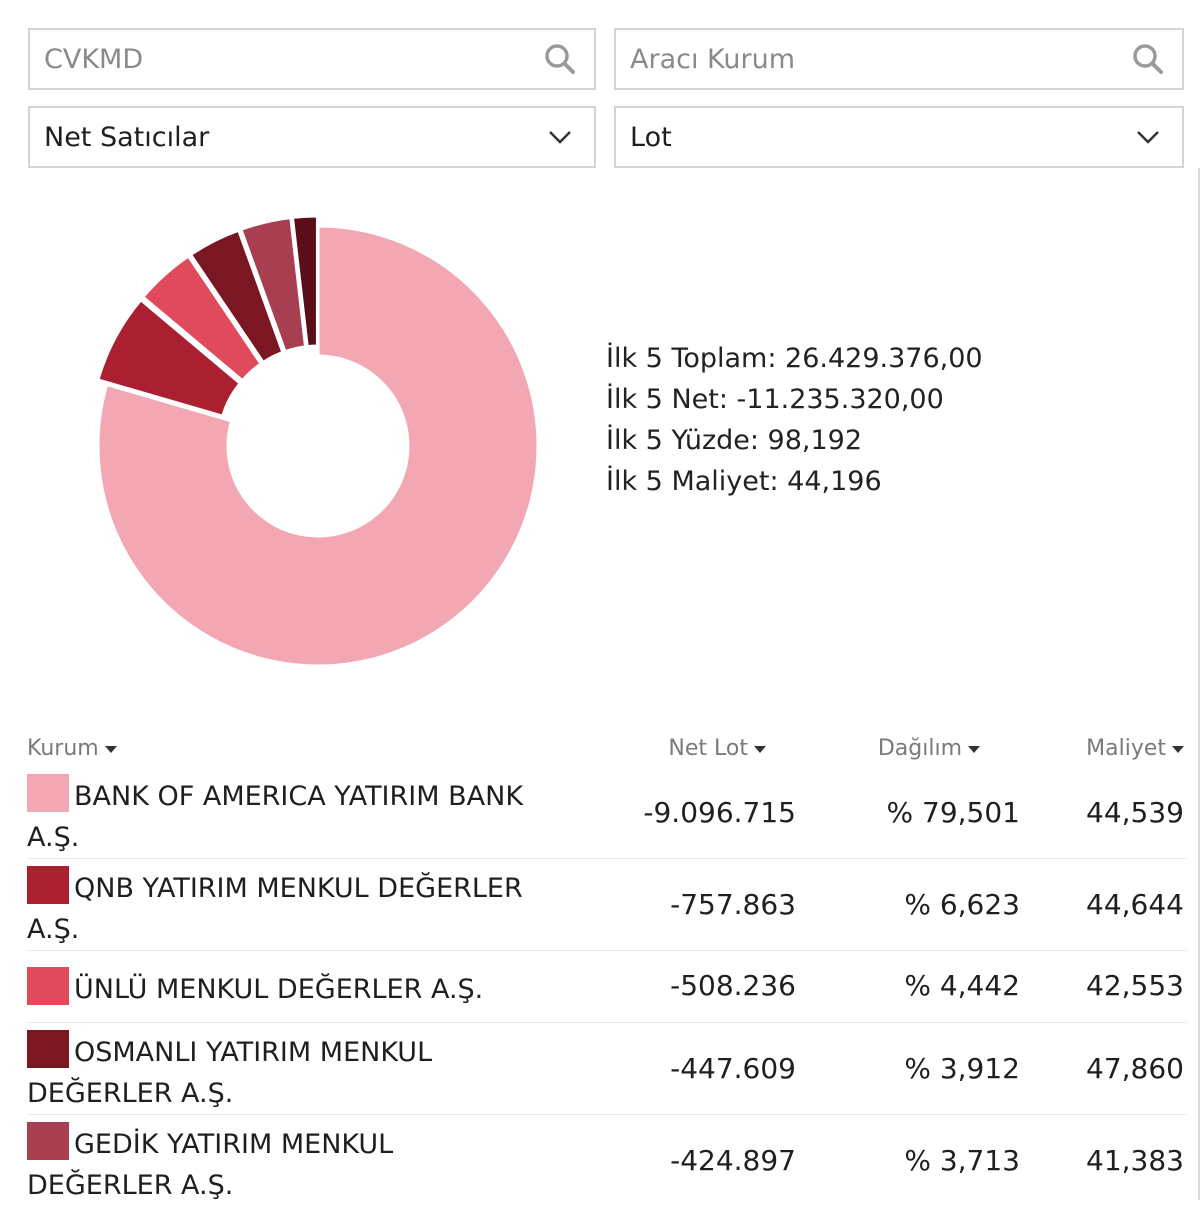  I want to click on net-lot-cell: -447.609, so click(733, 1068).